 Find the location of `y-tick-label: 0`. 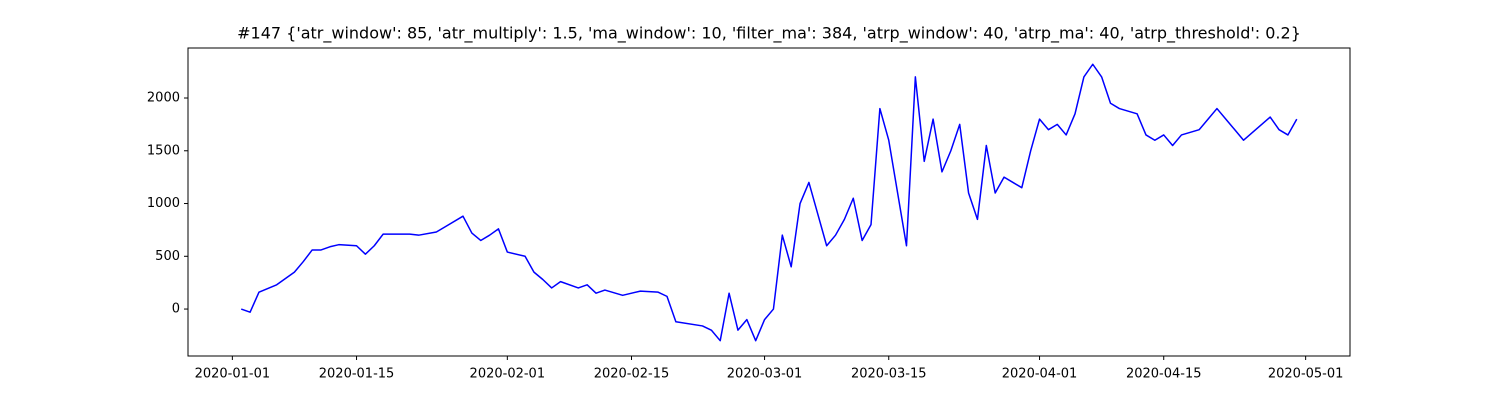

y-tick-label: 0 is located at coordinates (176, 309).